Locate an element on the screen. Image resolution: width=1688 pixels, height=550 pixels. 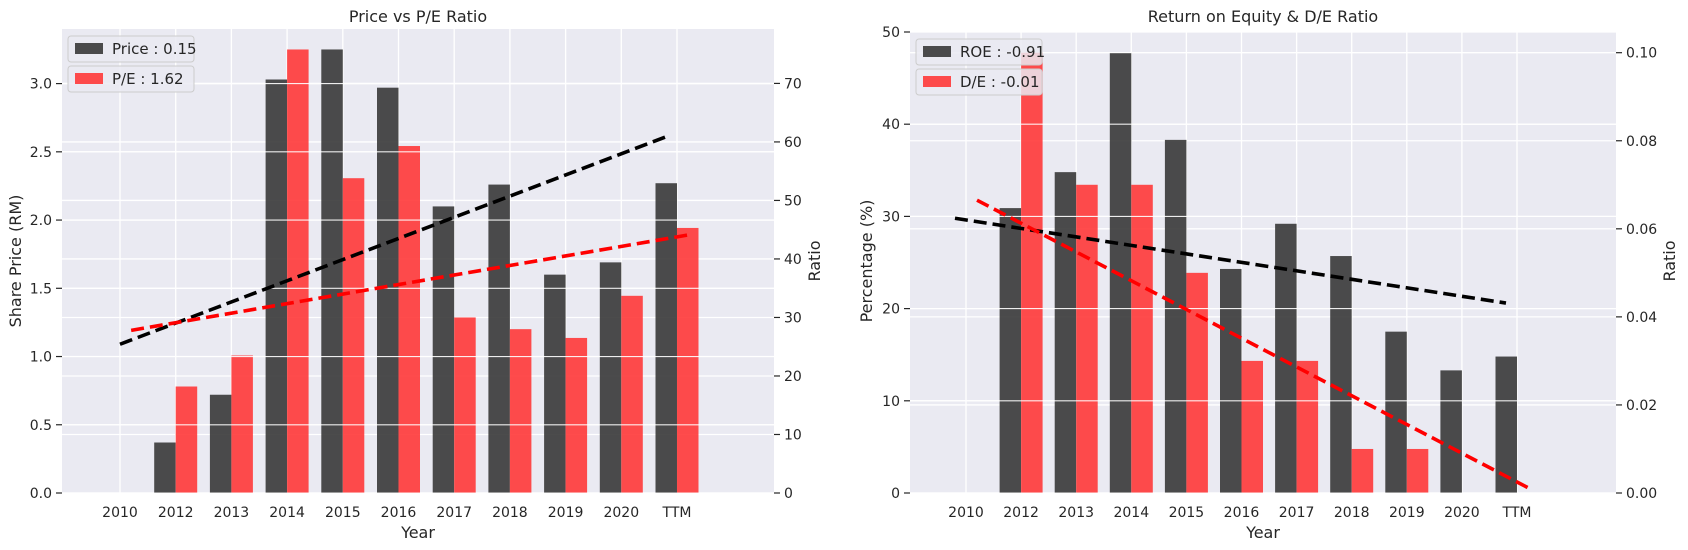
chart-title-price-pe: Price vs P/E Ratio is located at coordinates (418, 16).